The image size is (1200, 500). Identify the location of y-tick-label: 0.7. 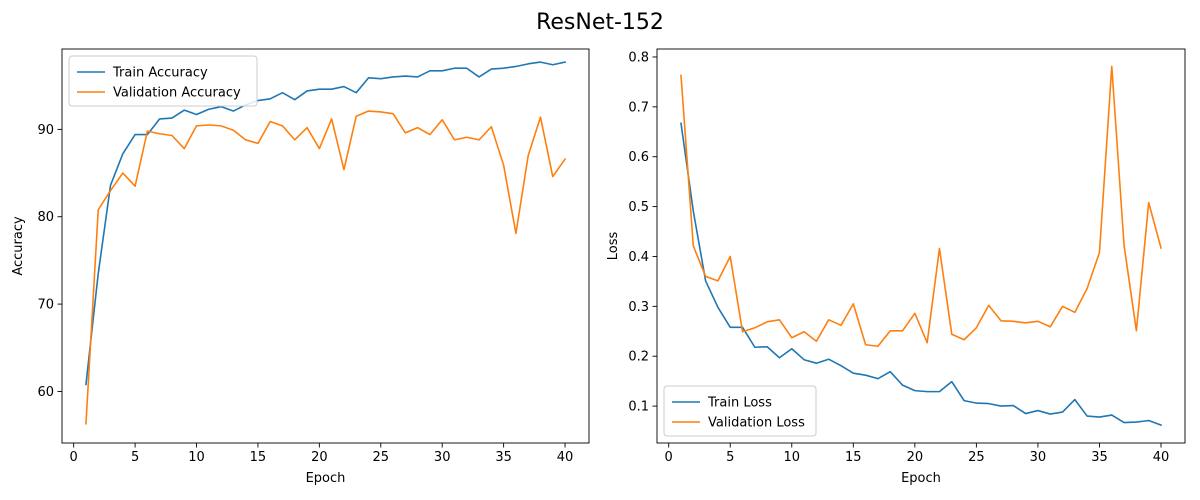
(638, 107).